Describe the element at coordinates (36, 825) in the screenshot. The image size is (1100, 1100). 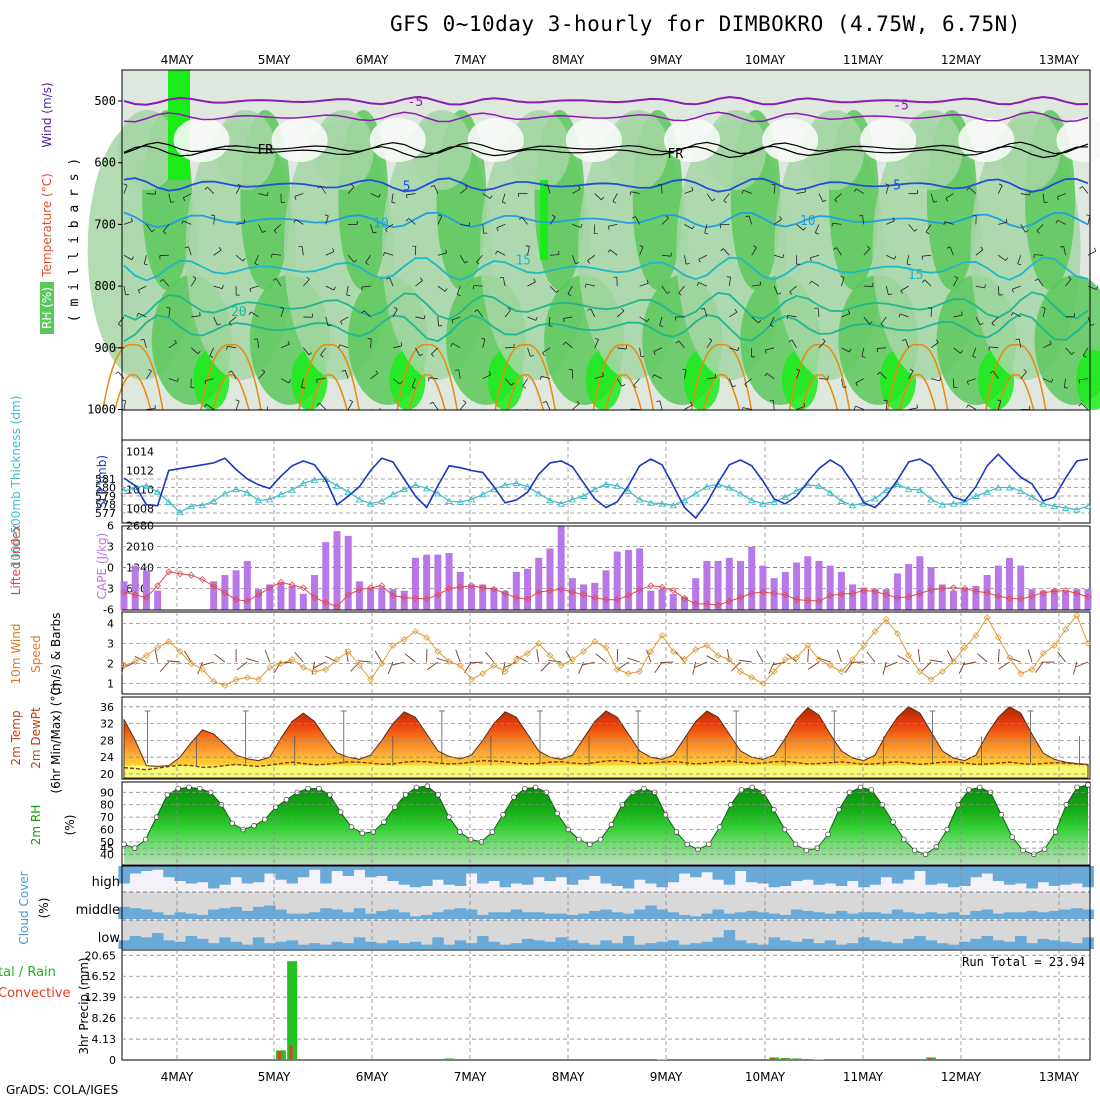
I see `rh2m-axis-label: 2m RH` at that location.